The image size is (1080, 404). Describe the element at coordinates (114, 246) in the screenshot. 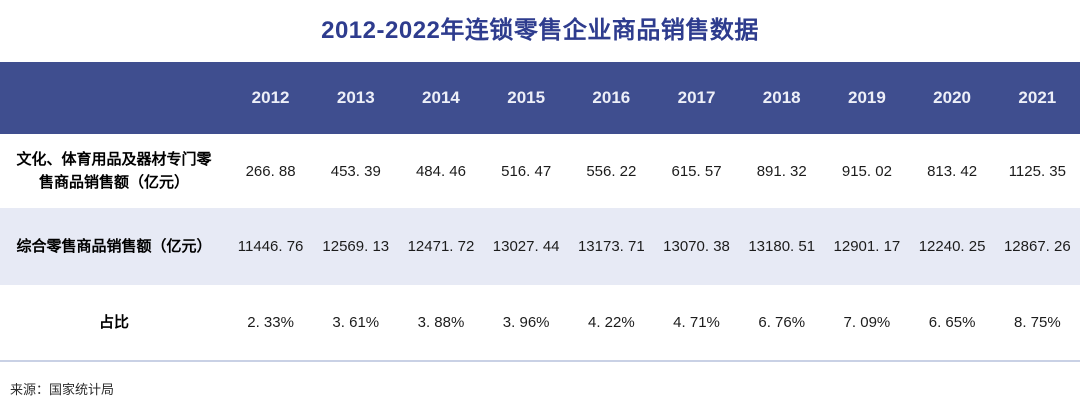

I see `row-label: 综合零售商品销售额（亿元）` at that location.